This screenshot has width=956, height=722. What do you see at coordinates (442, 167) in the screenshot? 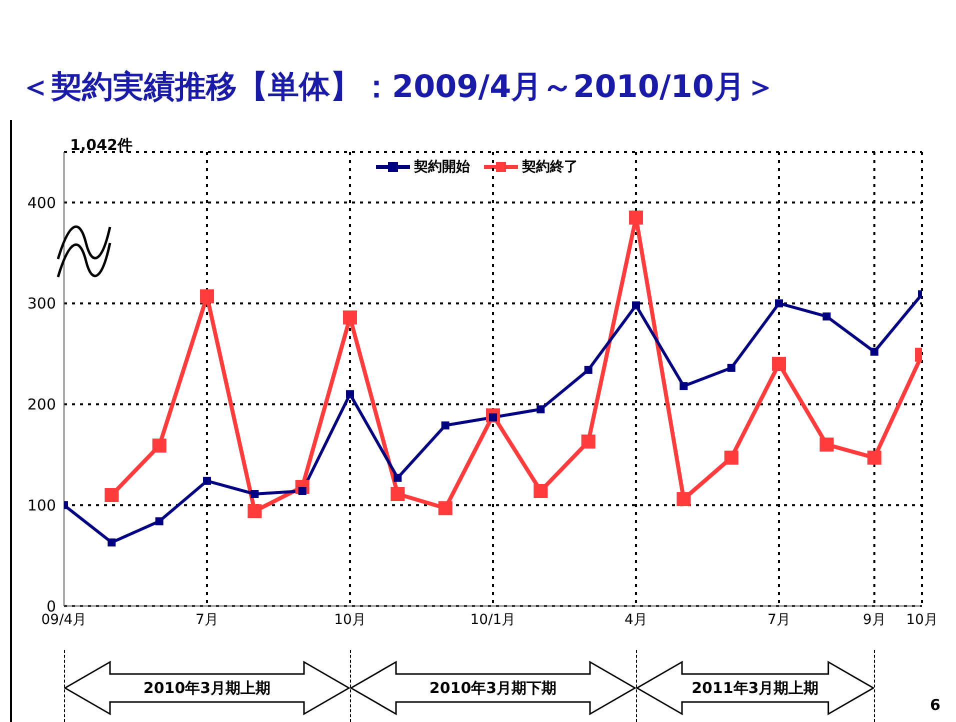
I see `legend-label: 契約開始` at bounding box center [442, 167].